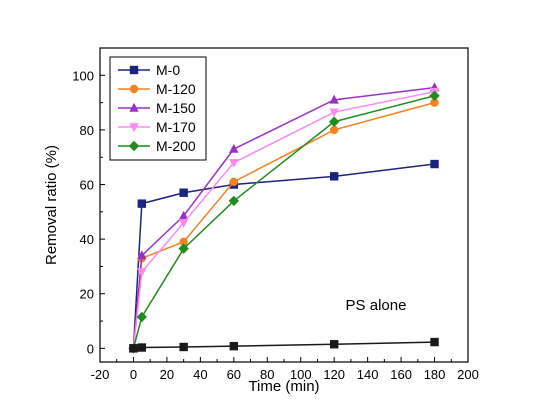  What do you see at coordinates (176, 89) in the screenshot?
I see `legend-label: M-120` at bounding box center [176, 89].